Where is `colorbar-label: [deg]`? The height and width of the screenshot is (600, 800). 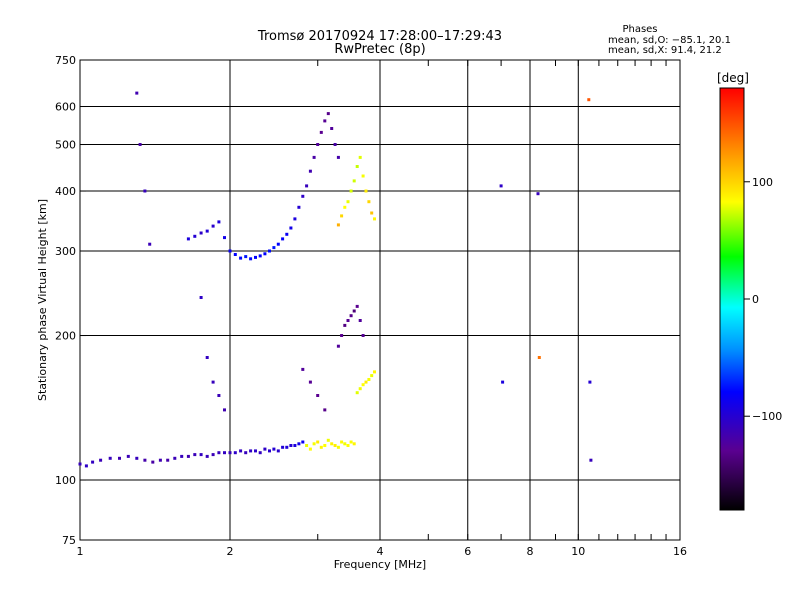
colorbar-label: [deg] is located at coordinates (733, 78).